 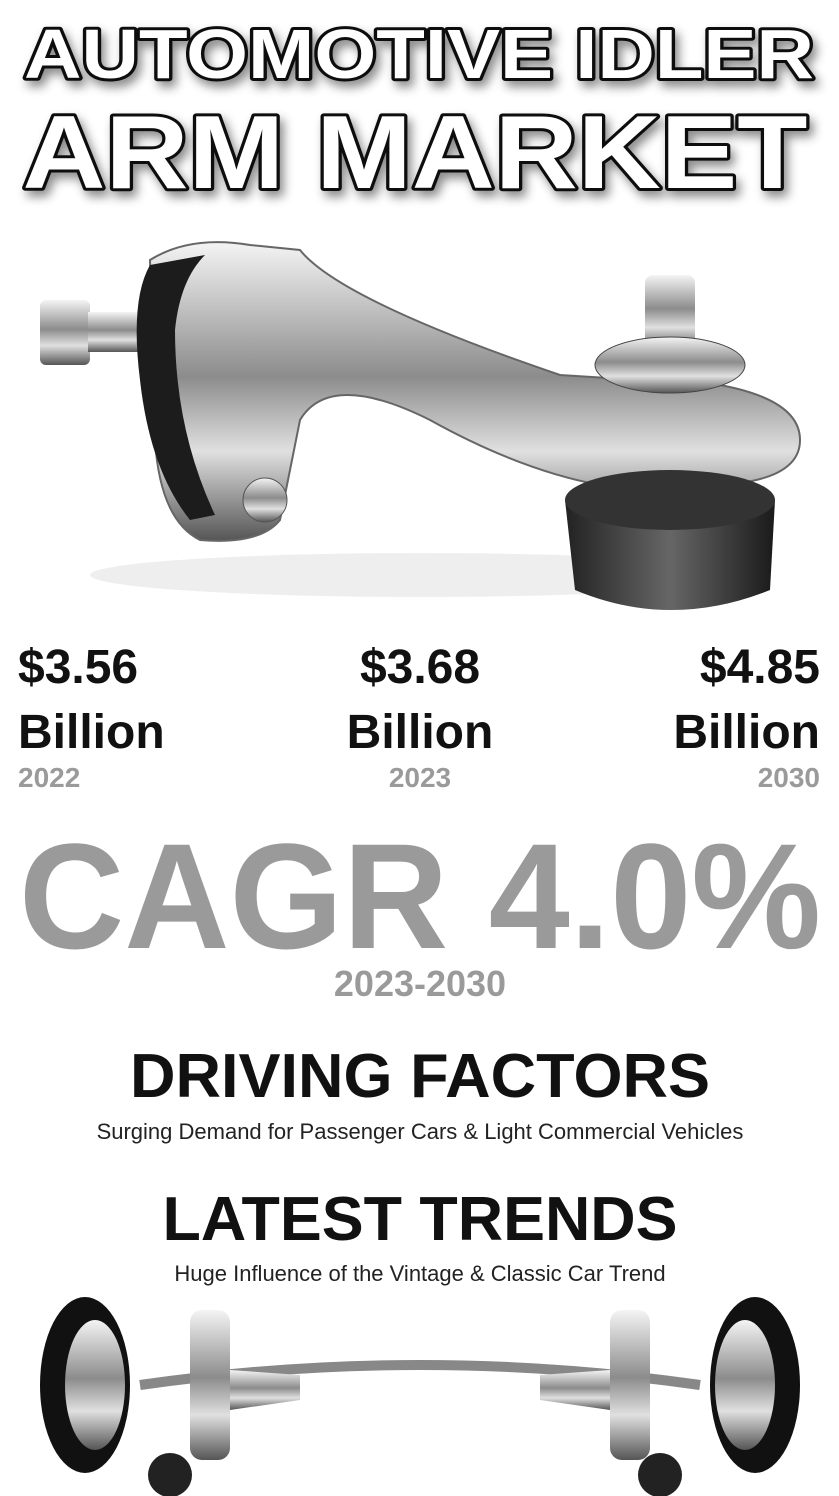 I want to click on axle-image, so click(x=420, y=1396).